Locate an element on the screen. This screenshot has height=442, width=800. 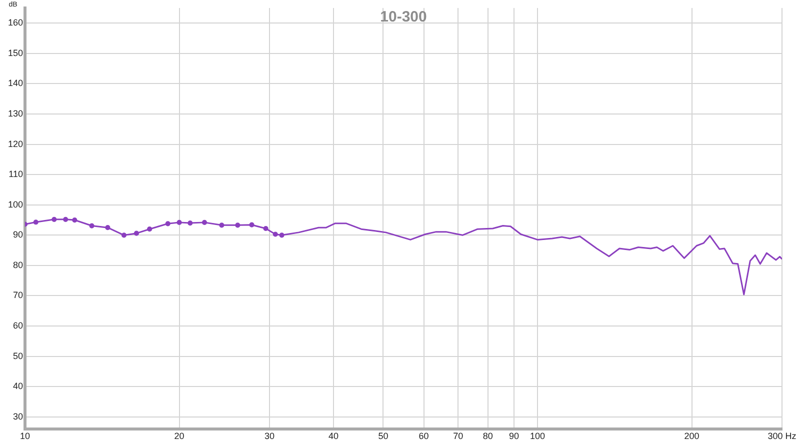
y-tick-label: 140 is located at coordinates (15, 83).